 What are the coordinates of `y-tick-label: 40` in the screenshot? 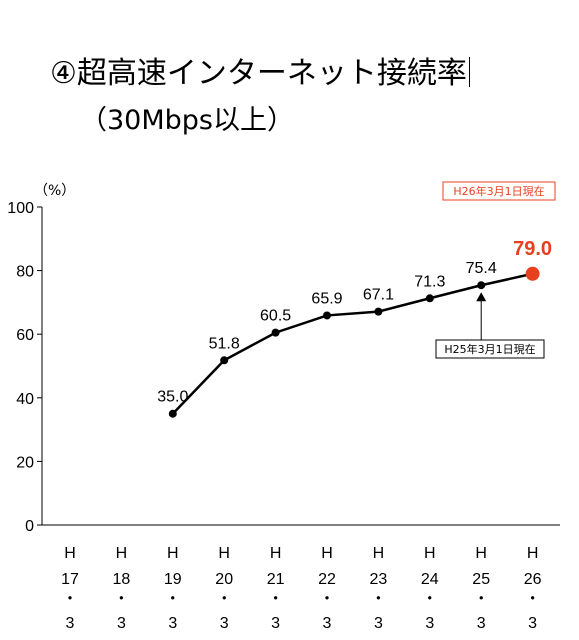 It's located at (25, 399).